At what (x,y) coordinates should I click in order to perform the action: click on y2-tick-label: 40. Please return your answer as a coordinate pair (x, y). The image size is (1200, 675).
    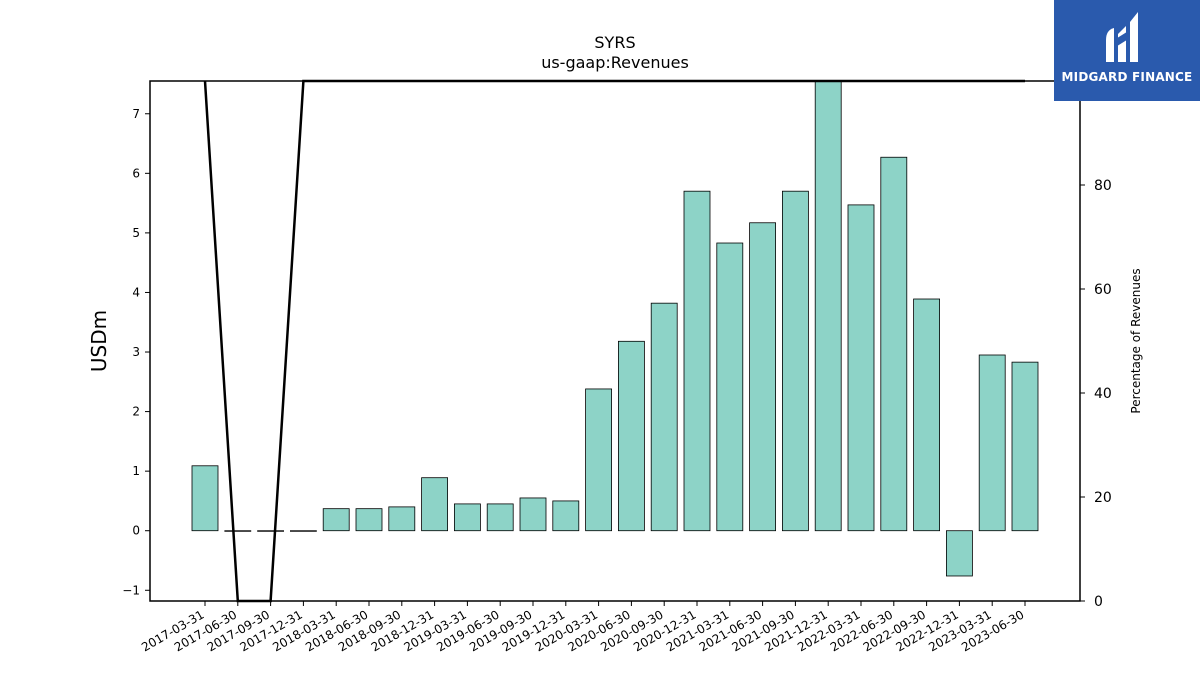
    Looking at the image, I should click on (1103, 394).